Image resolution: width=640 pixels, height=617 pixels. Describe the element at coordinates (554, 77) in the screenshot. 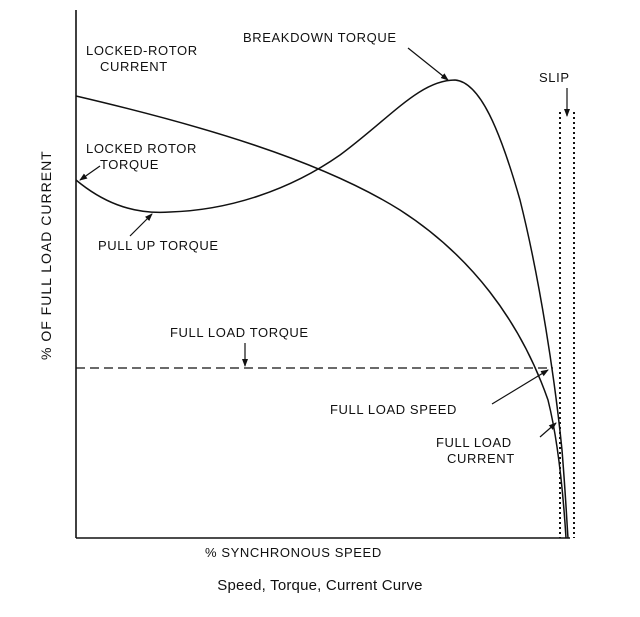

I see `label-slip: SLIP` at that location.